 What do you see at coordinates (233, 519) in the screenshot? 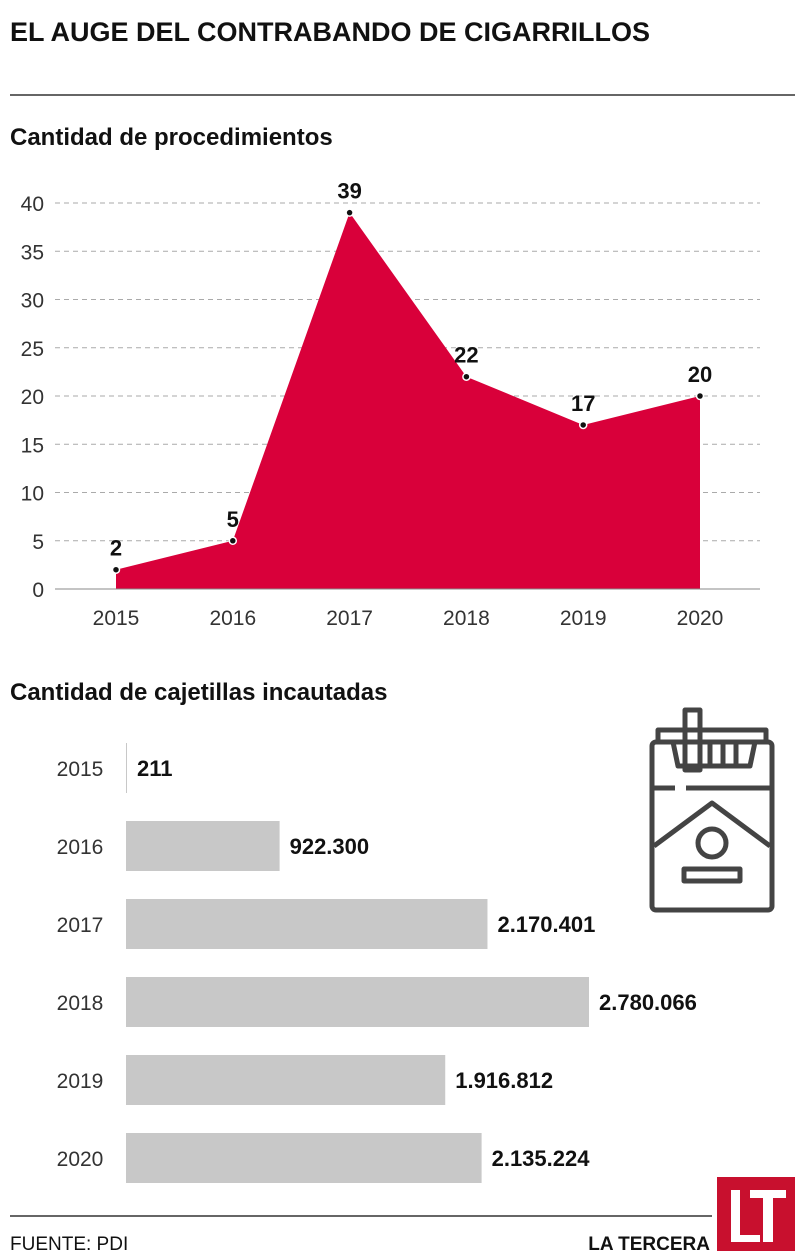
I see `data-label: 5` at bounding box center [233, 519].